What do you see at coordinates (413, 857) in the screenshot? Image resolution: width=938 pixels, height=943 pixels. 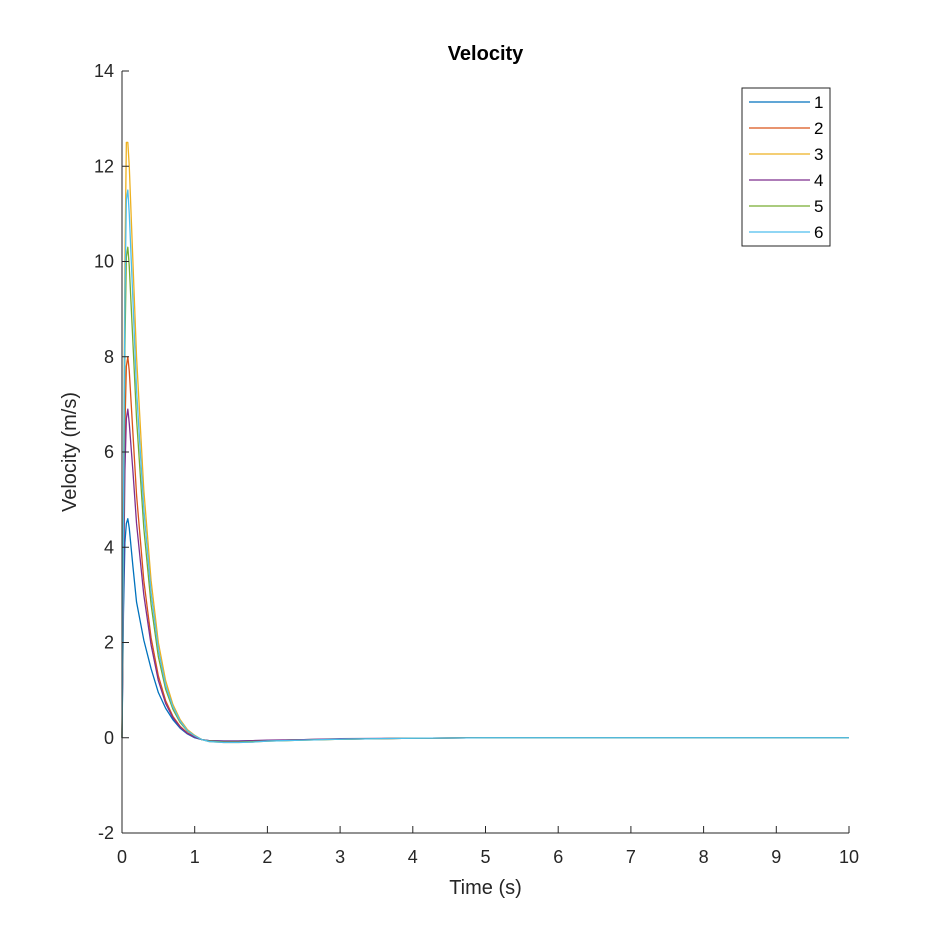 I see `x-tick-label: 4` at bounding box center [413, 857].